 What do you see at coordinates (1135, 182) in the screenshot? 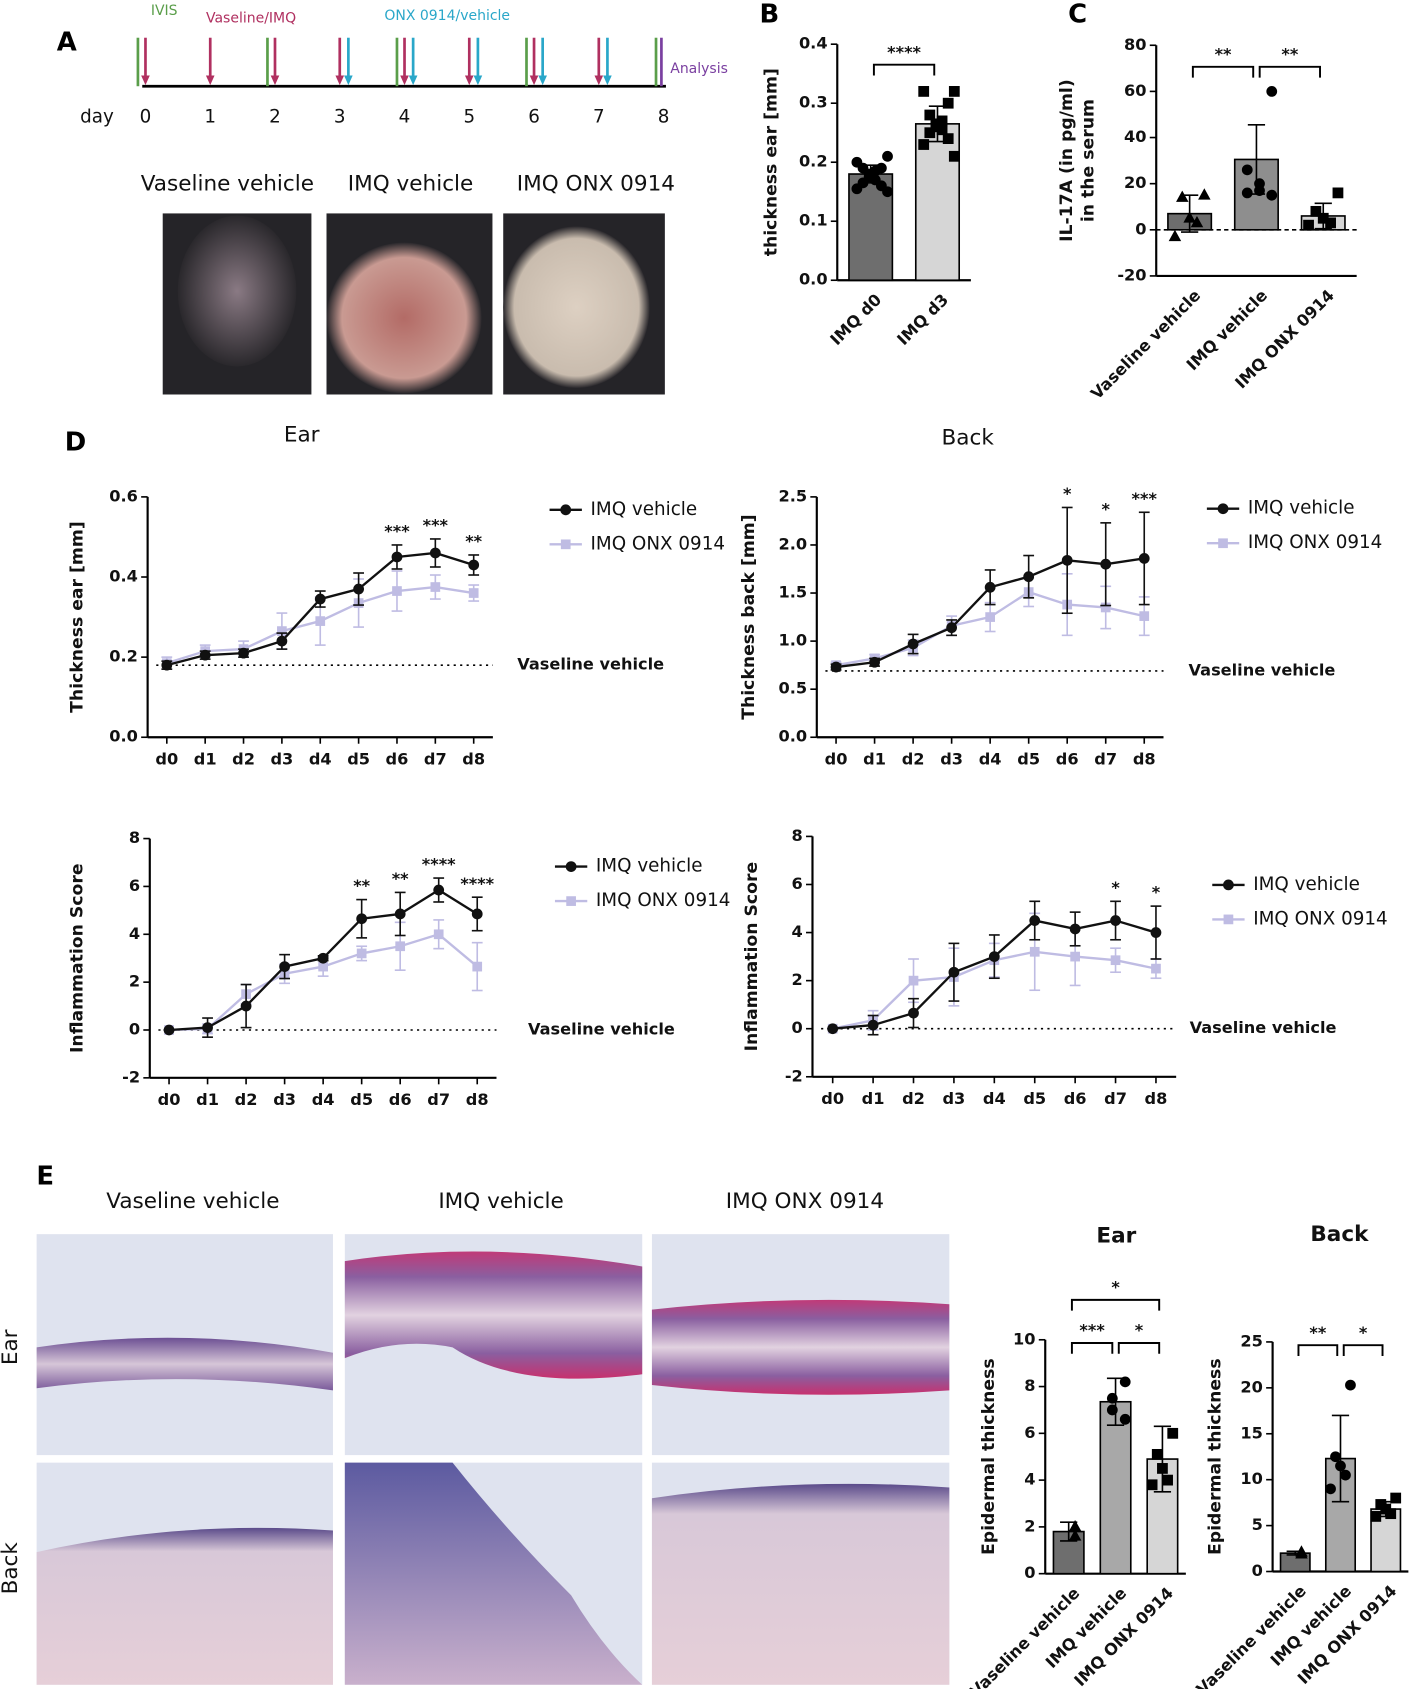
I see `y-tick-label: 20` at bounding box center [1135, 182].